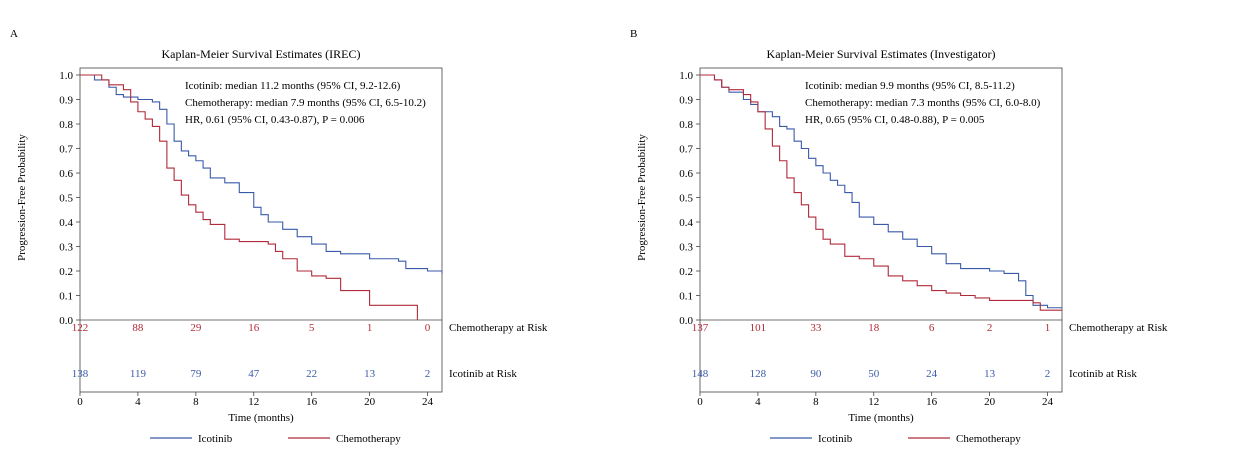 This screenshot has height=459, width=1241. Describe the element at coordinates (895, 120) in the screenshot. I see `annotation-line: HR, 0.65 (95% CI, 0.48-0.88), P = 0.005` at that location.